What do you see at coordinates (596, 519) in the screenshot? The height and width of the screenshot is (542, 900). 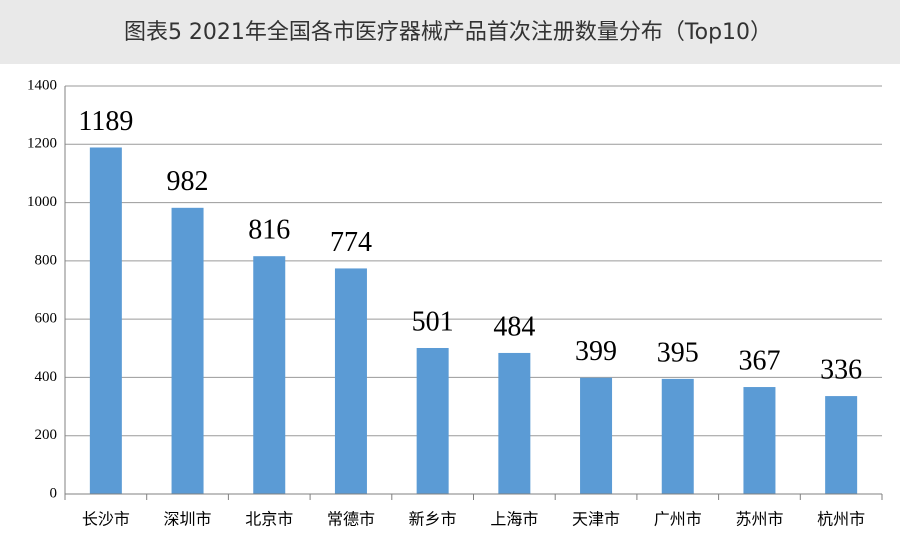 I see `x-tick-label: 天津市` at bounding box center [596, 519].